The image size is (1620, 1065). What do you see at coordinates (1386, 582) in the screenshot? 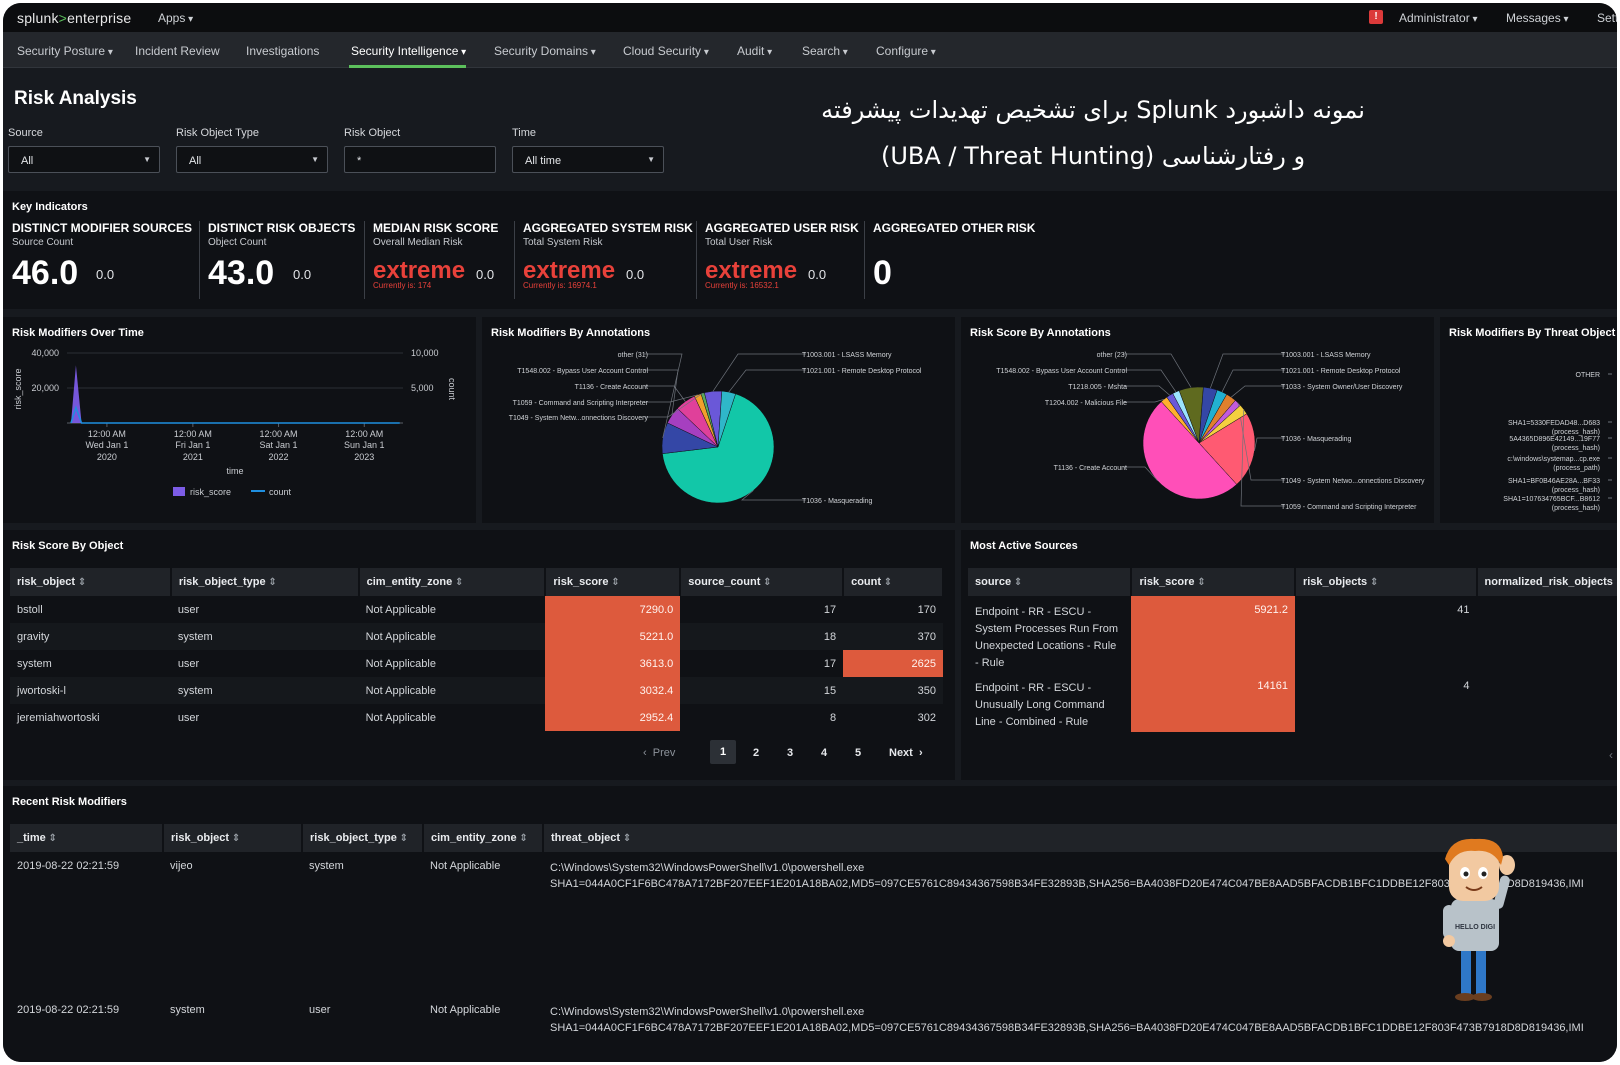
I see `col-risk-objects: risk_objects` at bounding box center [1386, 582].